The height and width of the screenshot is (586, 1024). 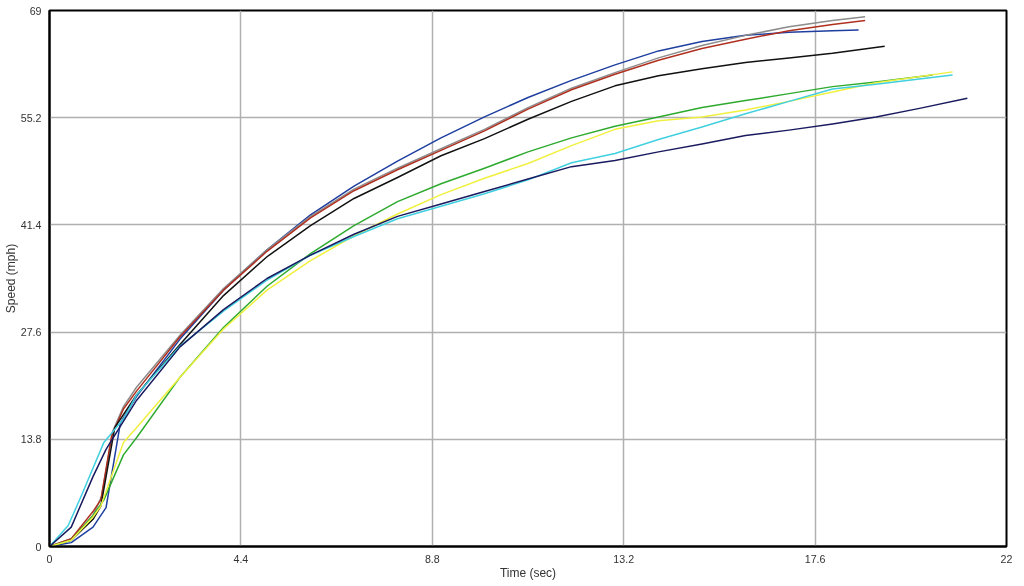 What do you see at coordinates (38, 546) in the screenshot?
I see `y-tick-label: 0` at bounding box center [38, 546].